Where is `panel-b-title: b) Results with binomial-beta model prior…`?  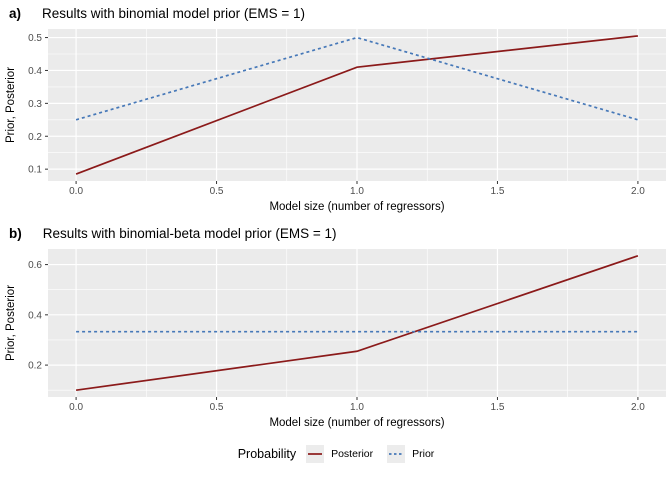
panel-b-title: b) Results with binomial-beta model prior… is located at coordinates (336, 235).